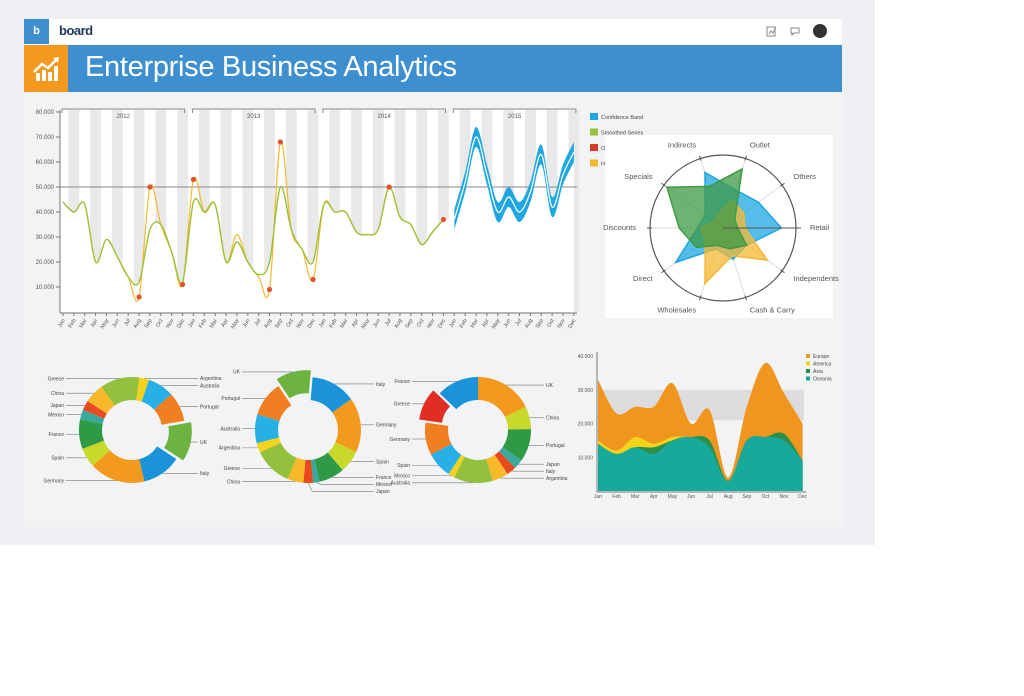 The height and width of the screenshot is (696, 1024). What do you see at coordinates (433, 31) in the screenshot?
I see `top-bar: b board` at bounding box center [433, 31].